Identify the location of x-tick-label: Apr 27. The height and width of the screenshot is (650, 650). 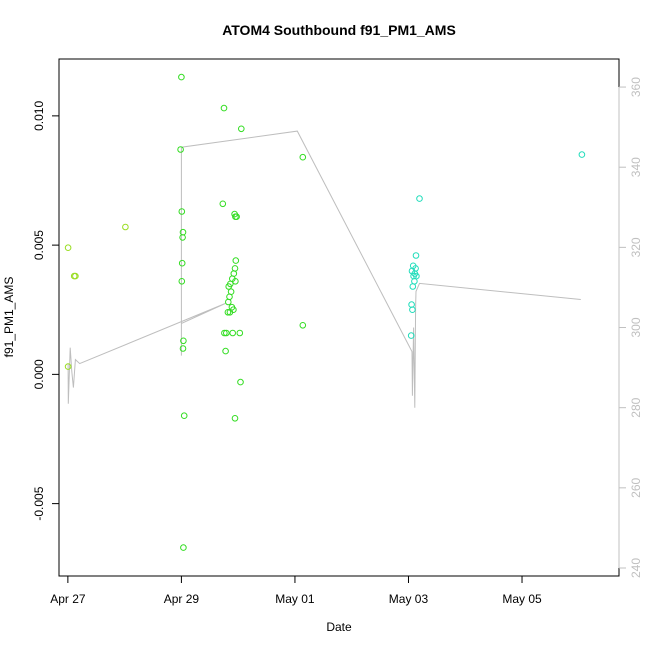
(68, 599).